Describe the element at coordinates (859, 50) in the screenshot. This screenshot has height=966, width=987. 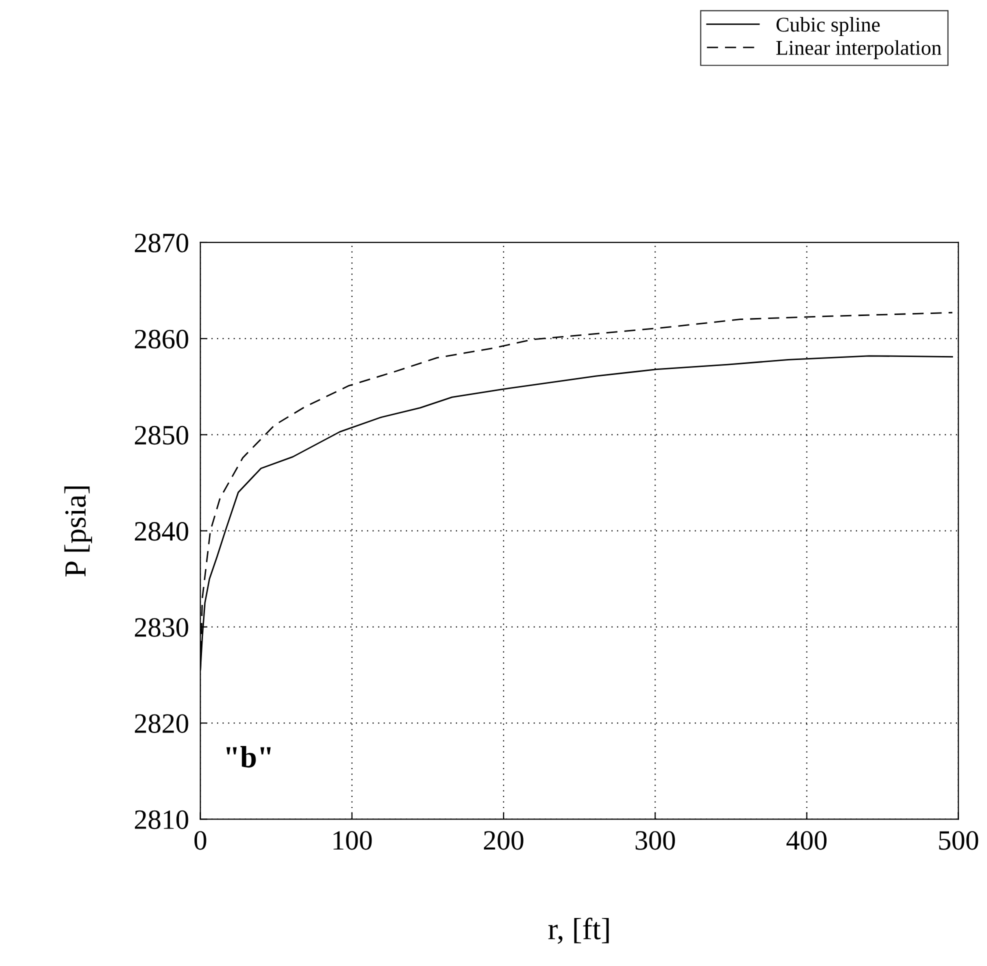
I see `legend-label: Linear interpolation` at that location.